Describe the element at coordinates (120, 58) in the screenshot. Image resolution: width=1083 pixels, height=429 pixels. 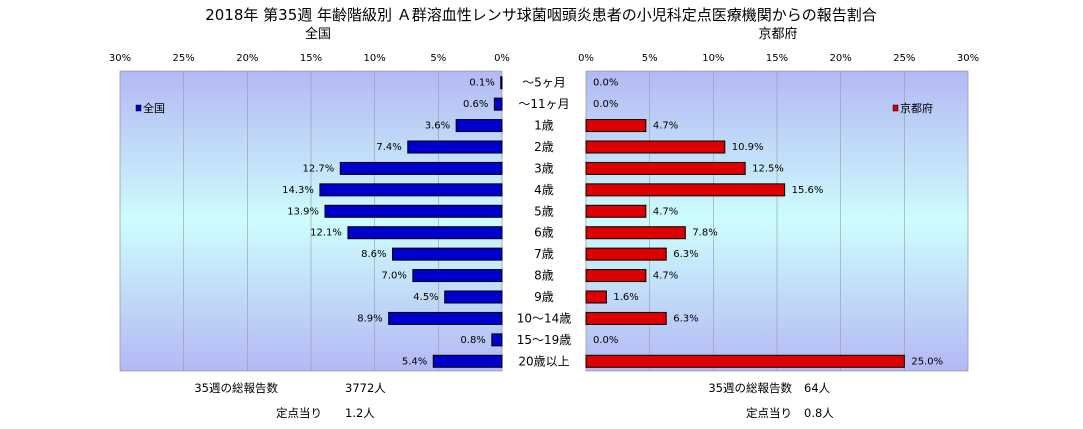
I see `left-tick-label: 30%` at that location.